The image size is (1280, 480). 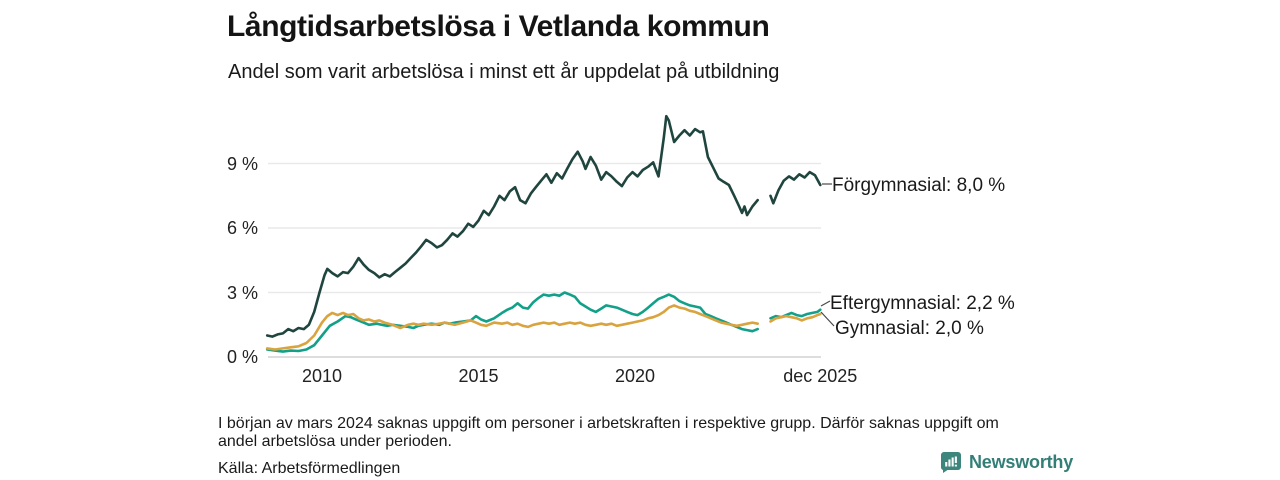 What do you see at coordinates (827, 255) in the screenshot?
I see `annotation-connector-lines` at bounding box center [827, 255].